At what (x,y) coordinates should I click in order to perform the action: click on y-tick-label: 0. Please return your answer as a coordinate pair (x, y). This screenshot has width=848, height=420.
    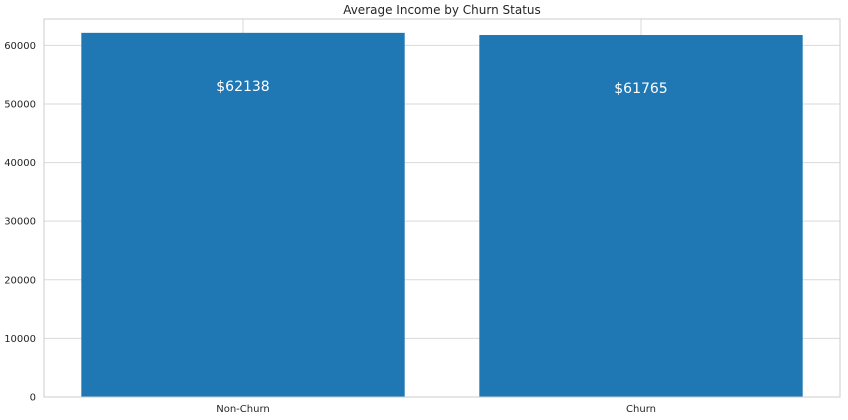
    Looking at the image, I should click on (33, 398).